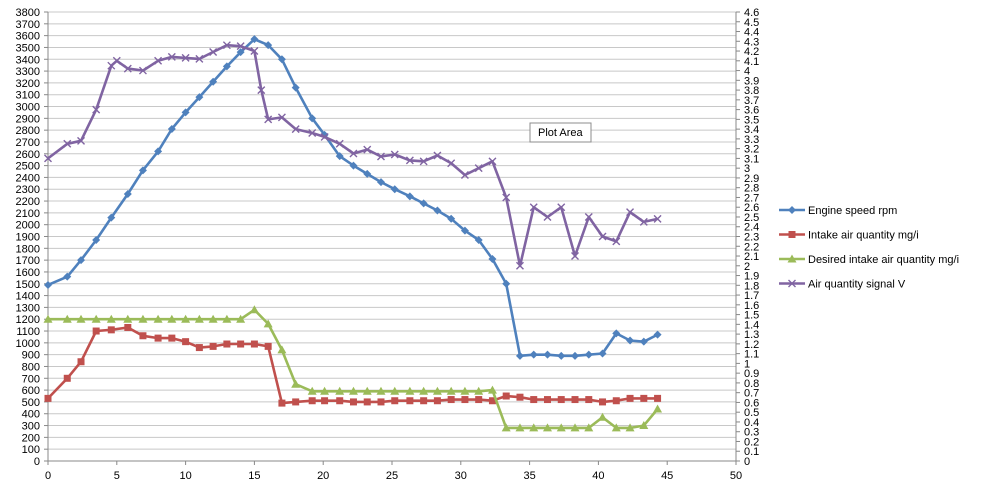 This screenshot has height=499, width=992. What do you see at coordinates (751, 42) in the screenshot?
I see `right-tick-label: 4.3` at bounding box center [751, 42].